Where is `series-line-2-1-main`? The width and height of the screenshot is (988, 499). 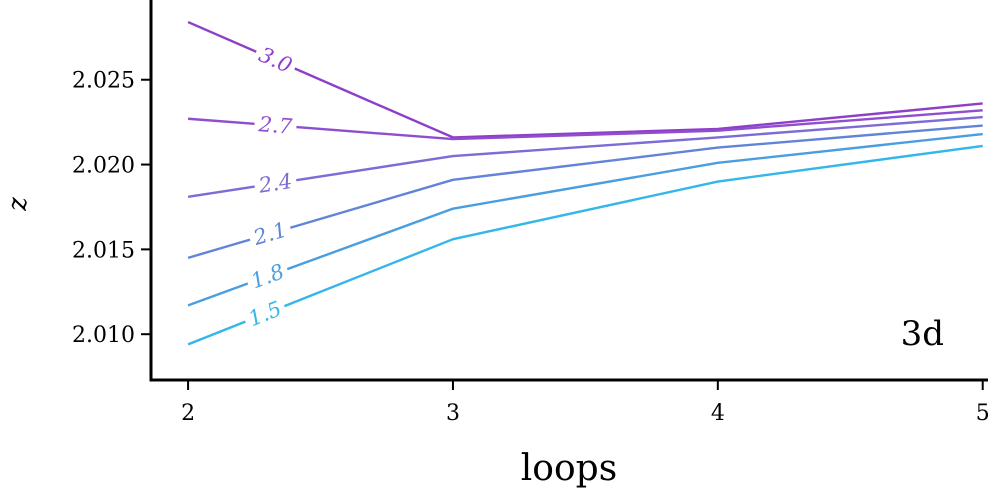 series-line-2-1-main is located at coordinates (636, 176).